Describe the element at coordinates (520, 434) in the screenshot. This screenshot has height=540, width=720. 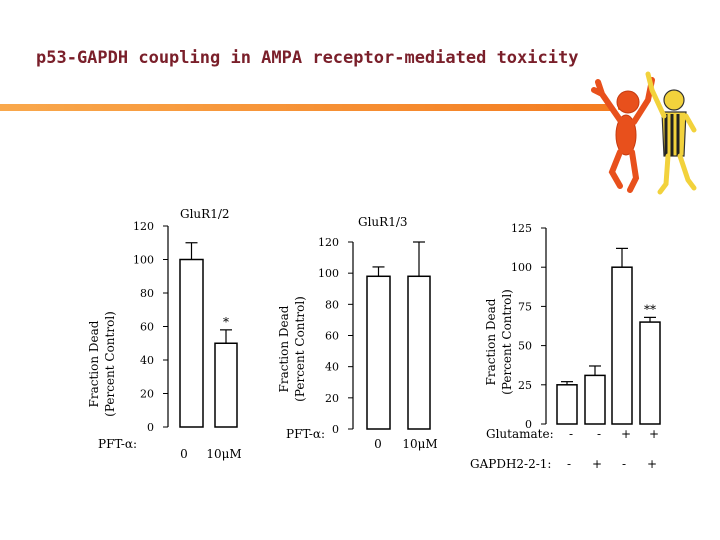
I see `row-label: Glutamate:` at that location.